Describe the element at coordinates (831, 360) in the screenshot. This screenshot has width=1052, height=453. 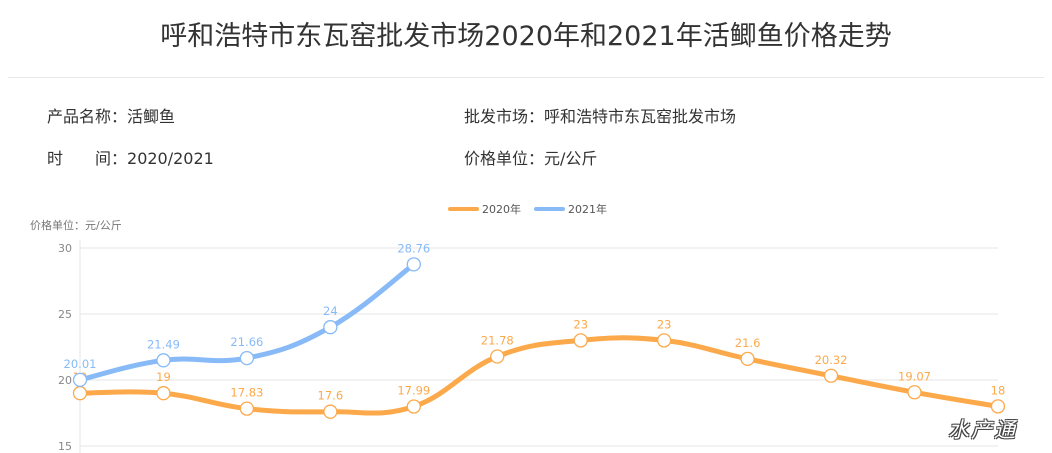
I see `data-label: 20.32` at that location.